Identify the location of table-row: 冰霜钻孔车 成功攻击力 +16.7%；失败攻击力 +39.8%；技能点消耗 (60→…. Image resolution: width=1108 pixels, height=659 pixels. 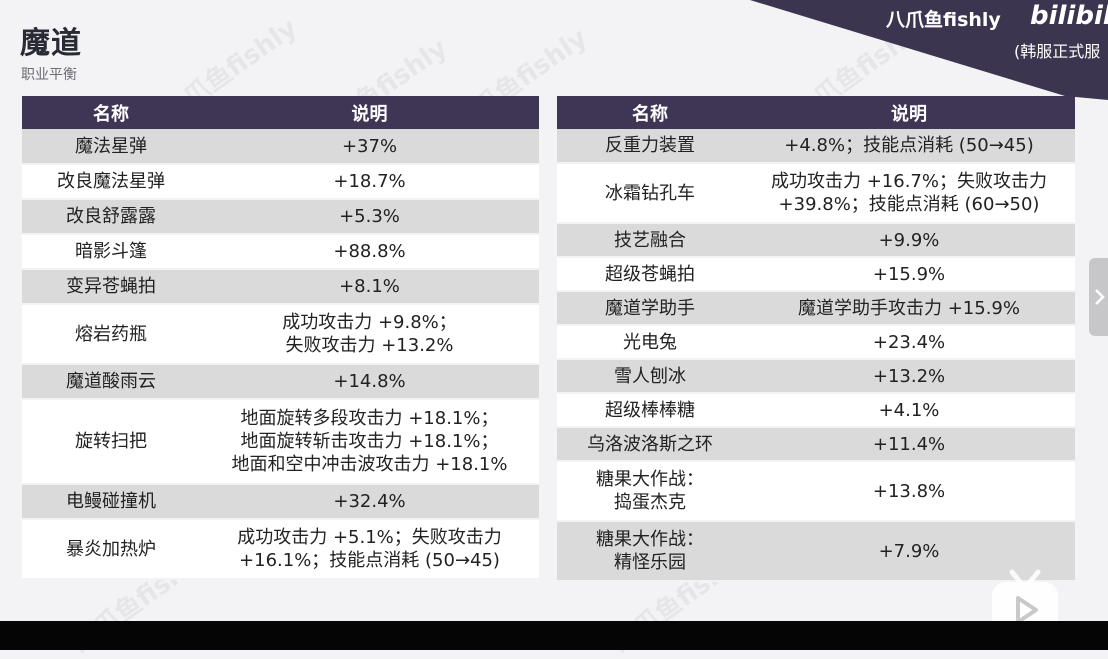
(816, 193).